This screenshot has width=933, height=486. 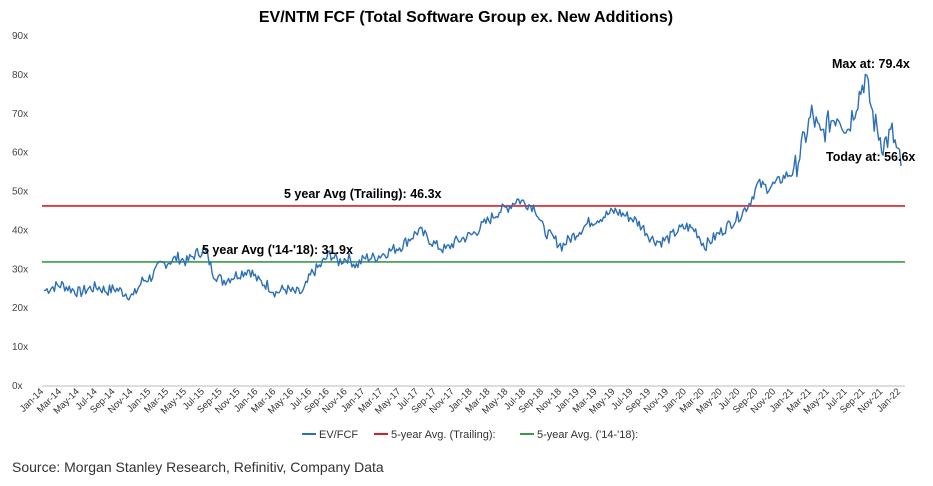 I want to click on y-tick-label: 80x, so click(x=20, y=75).